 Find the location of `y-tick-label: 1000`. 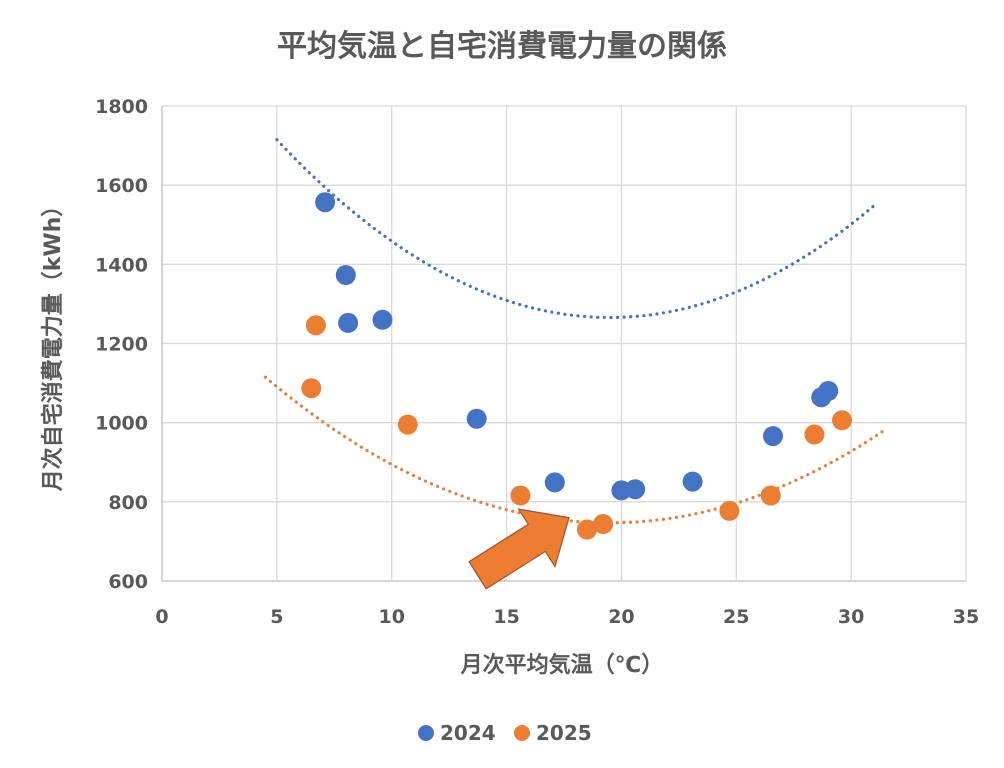

y-tick-label: 1000 is located at coordinates (121, 424).